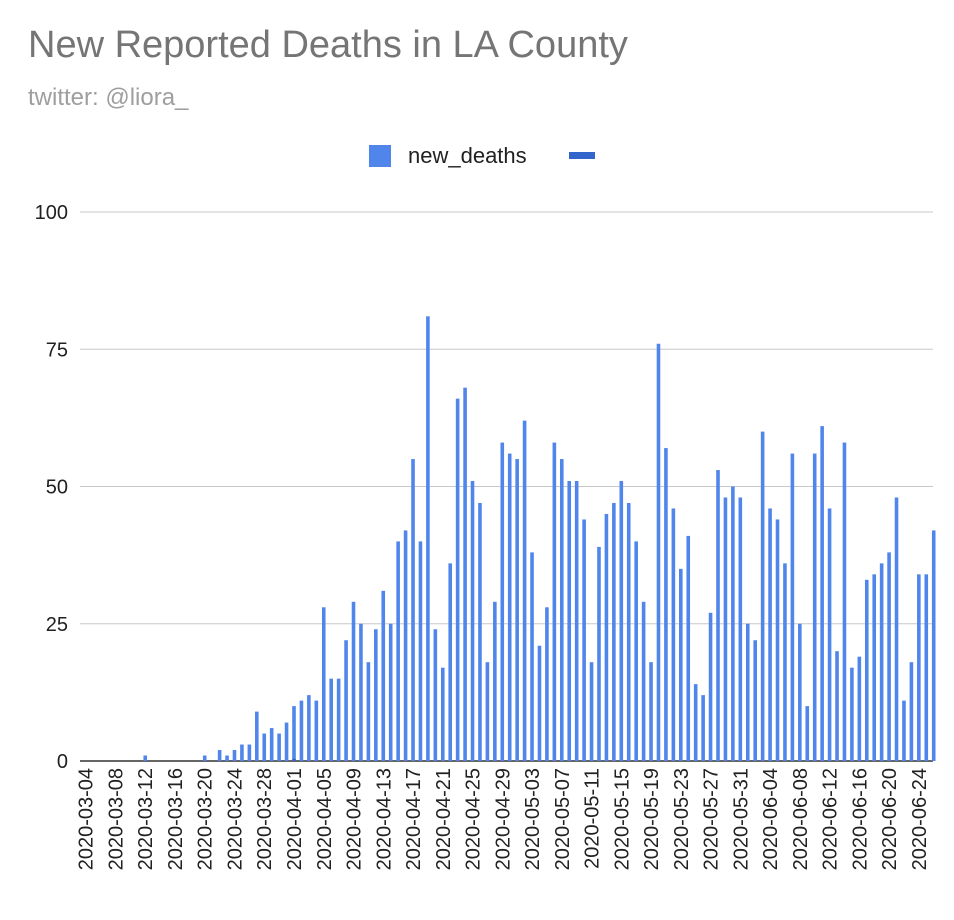  I want to click on x-tick-label: 2020-06-24, so click(920, 819).